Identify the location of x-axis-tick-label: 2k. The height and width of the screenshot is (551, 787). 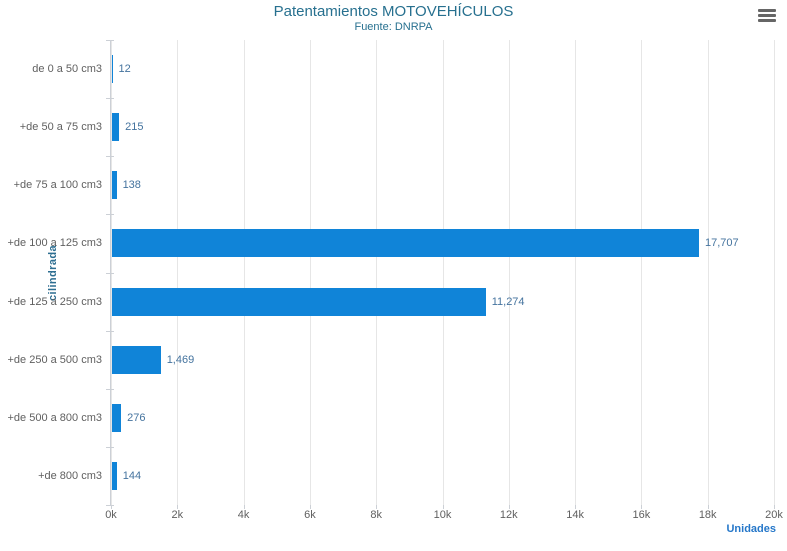
(177, 515).